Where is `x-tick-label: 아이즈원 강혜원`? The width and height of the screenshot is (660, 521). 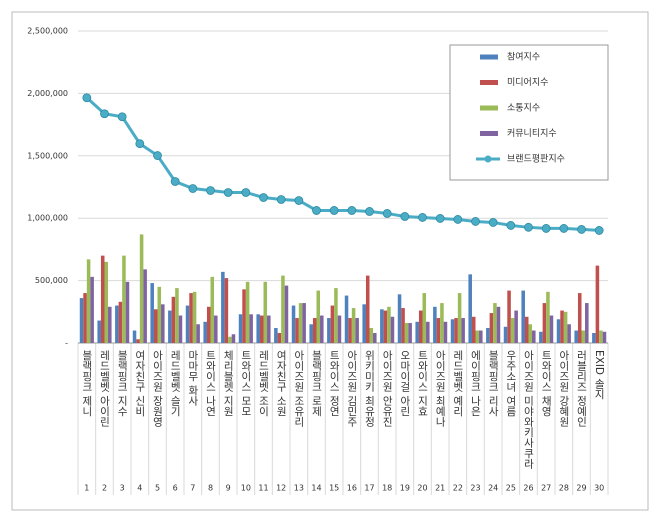
x-tick-label: 아이즈원 강혜원 is located at coordinates (564, 388).